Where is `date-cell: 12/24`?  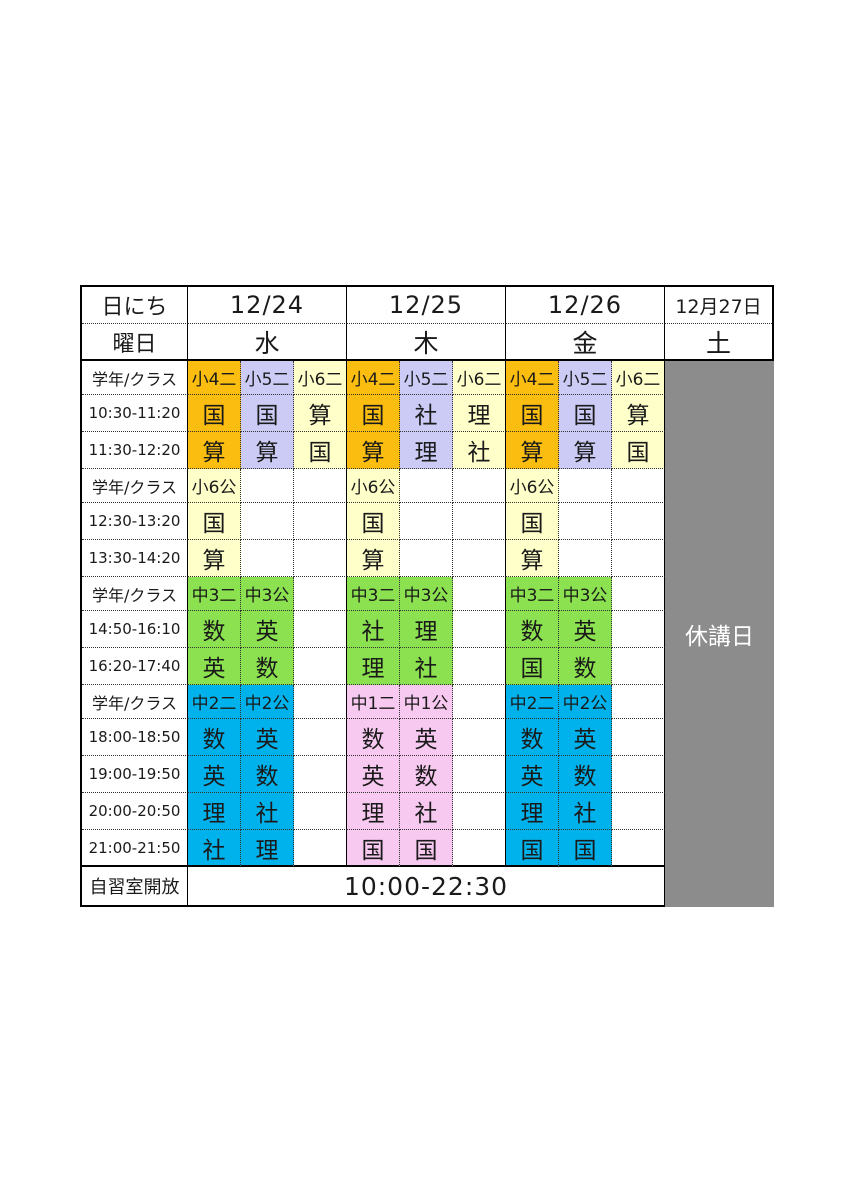 date-cell: 12/24 is located at coordinates (267, 305).